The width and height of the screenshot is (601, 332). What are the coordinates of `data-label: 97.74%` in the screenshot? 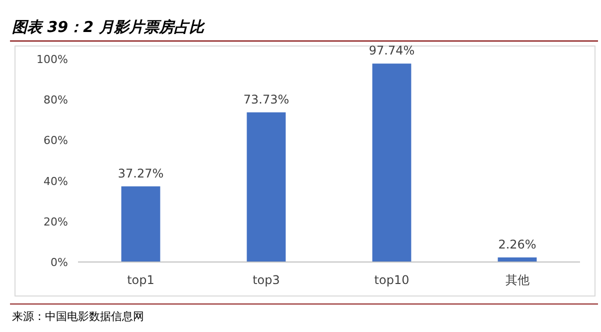 It's located at (391, 51).